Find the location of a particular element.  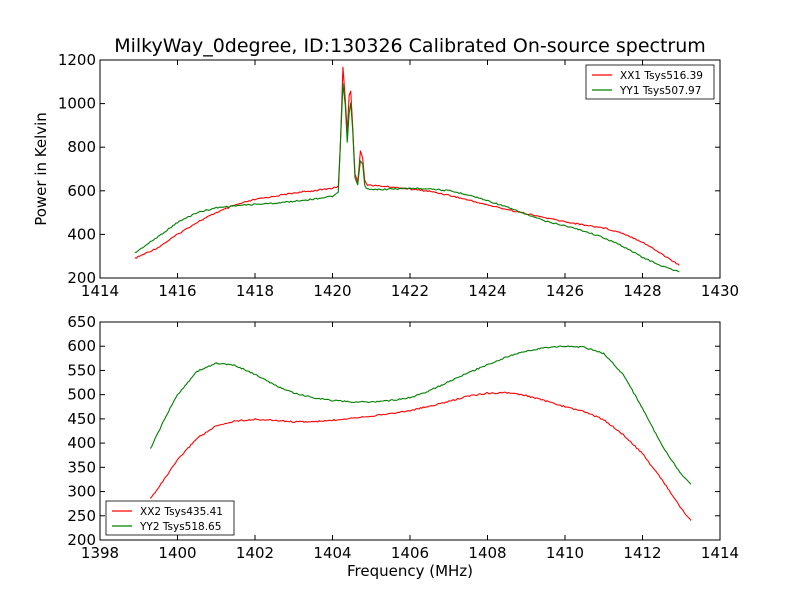

x-tick-label: 1400 is located at coordinates (177, 553).